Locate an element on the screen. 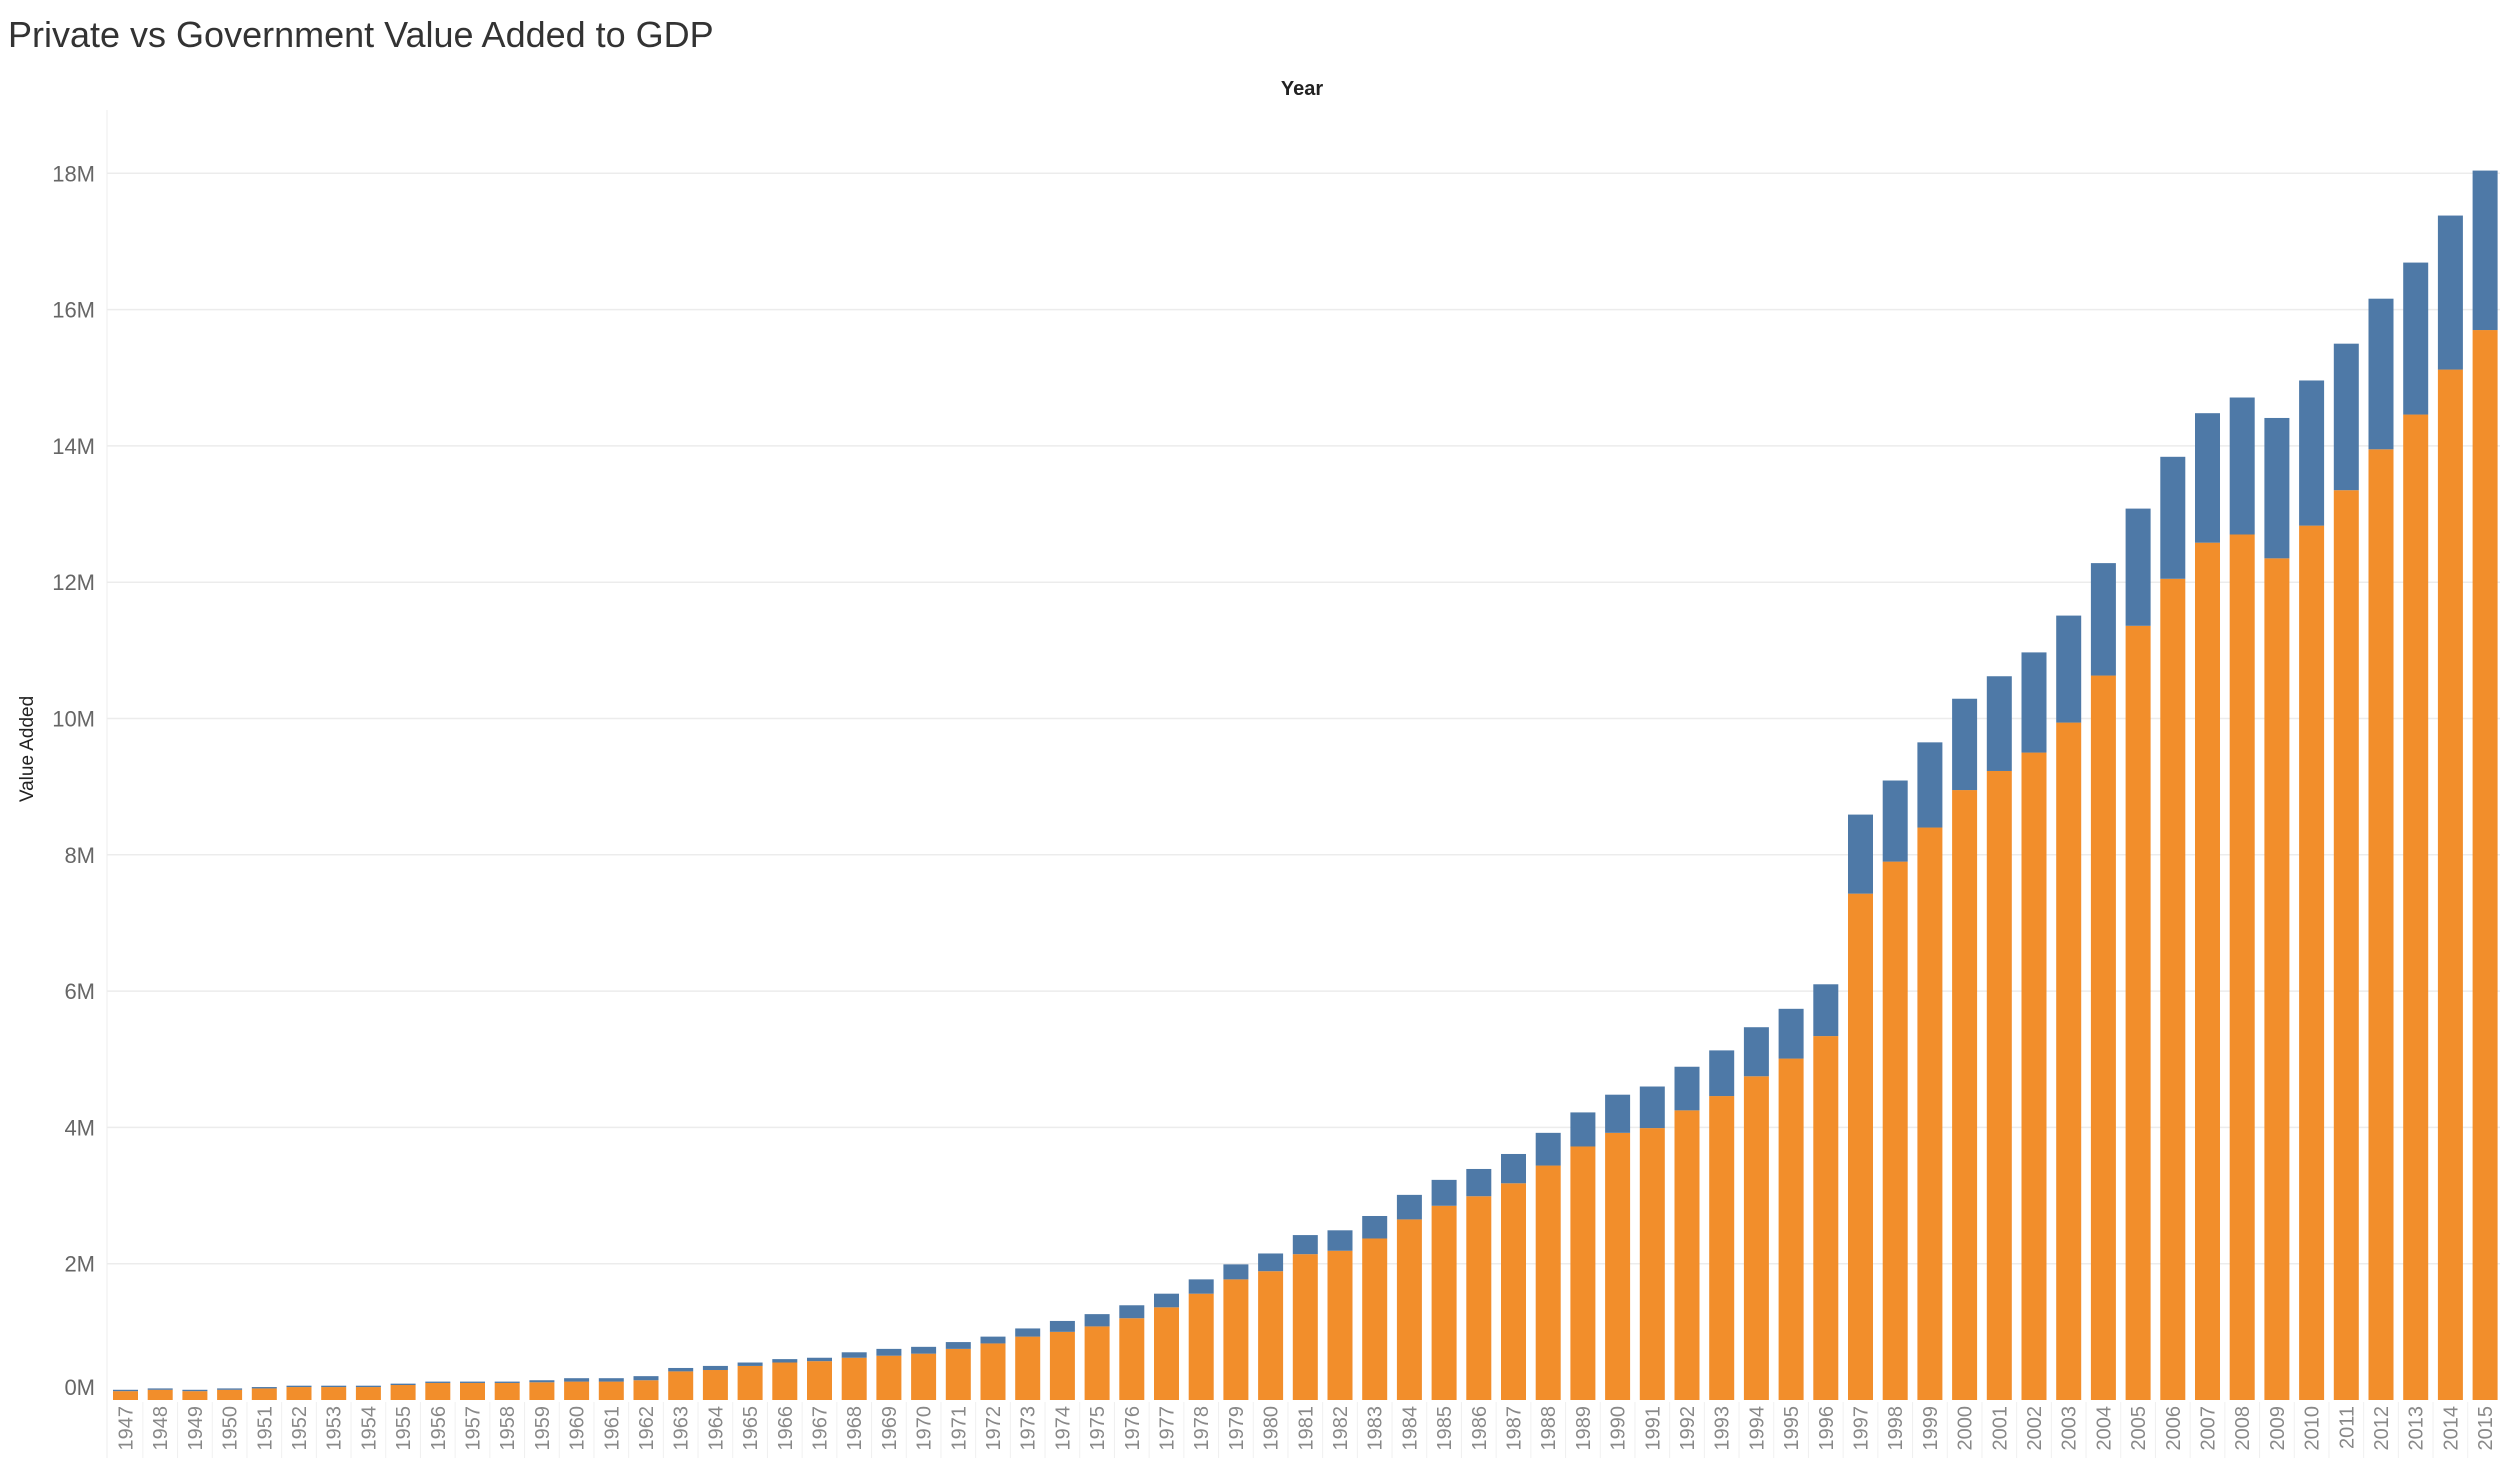 This screenshot has height=1458, width=2500. bar-government-1976 is located at coordinates (1132, 1312).